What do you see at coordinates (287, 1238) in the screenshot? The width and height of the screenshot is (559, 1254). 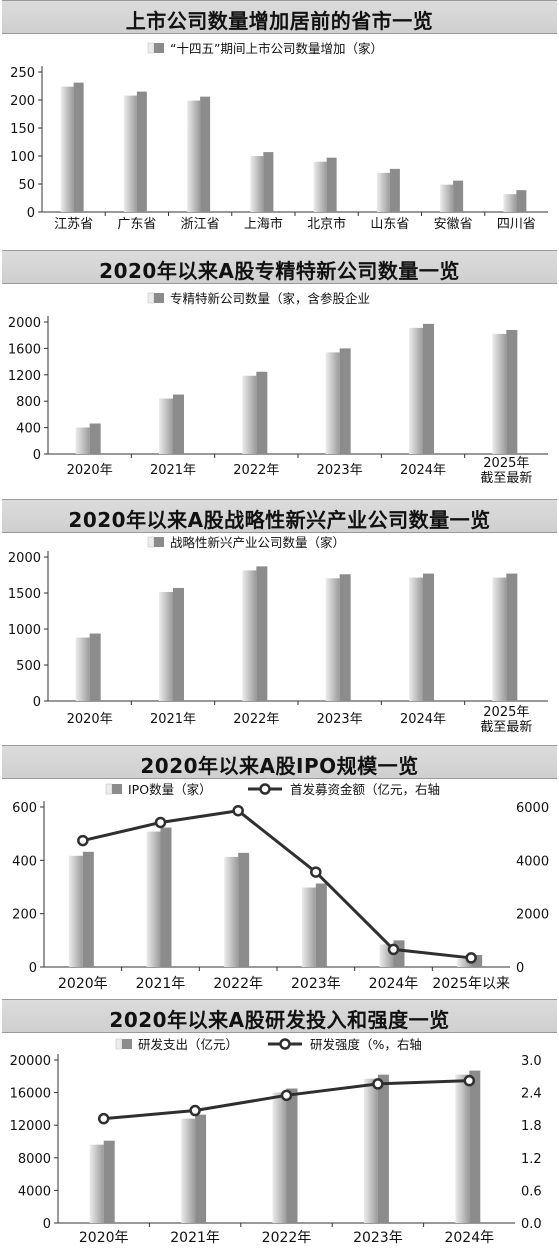 I see `x-tick-label: 2022年` at bounding box center [287, 1238].